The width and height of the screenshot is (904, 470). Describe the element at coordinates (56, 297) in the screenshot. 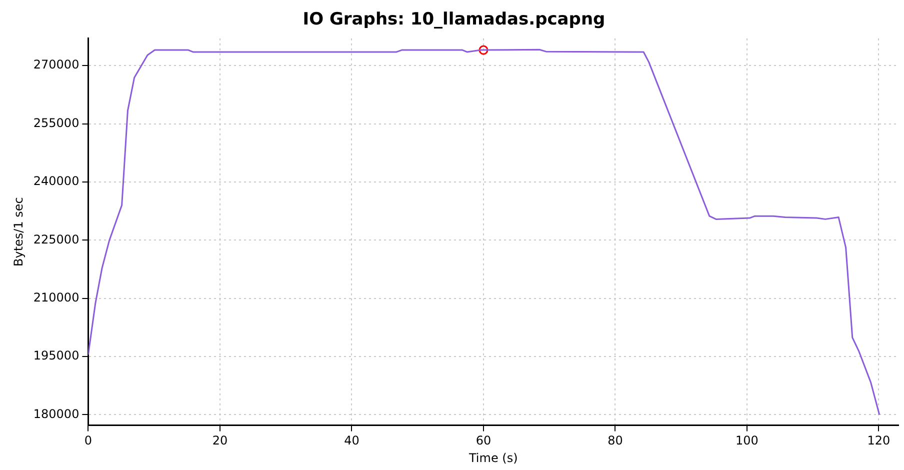

I see `y-tick-label: 210000` at that location.